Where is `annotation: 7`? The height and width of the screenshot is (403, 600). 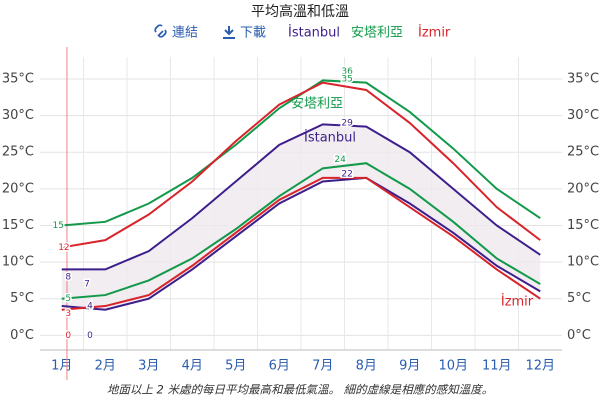
annotation: 7 is located at coordinates (87, 285).